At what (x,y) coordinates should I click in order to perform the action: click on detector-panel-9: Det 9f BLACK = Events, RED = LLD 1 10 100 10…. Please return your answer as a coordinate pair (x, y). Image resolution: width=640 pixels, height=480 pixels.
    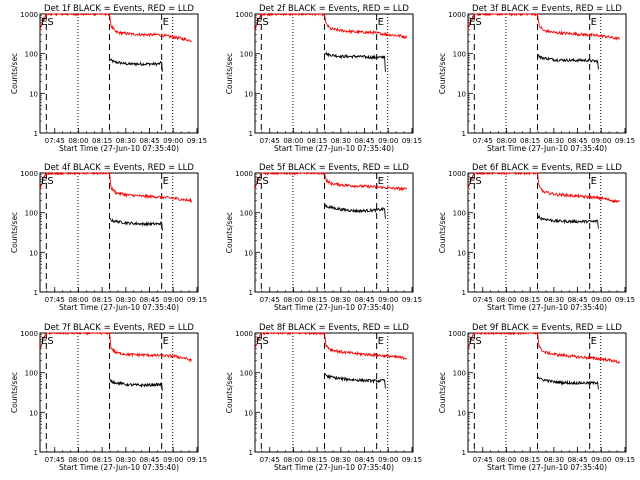
    Looking at the image, I should click on (536, 397).